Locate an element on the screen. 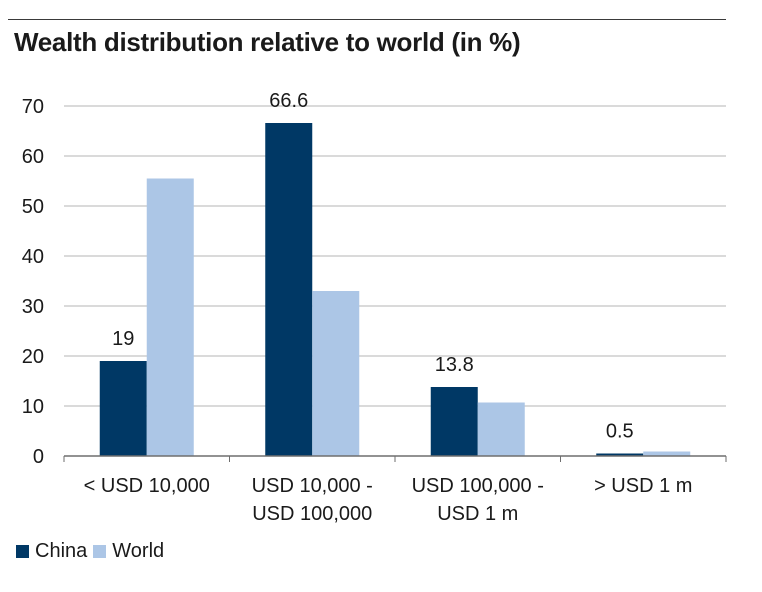  data-label: 66.6 is located at coordinates (288, 101).